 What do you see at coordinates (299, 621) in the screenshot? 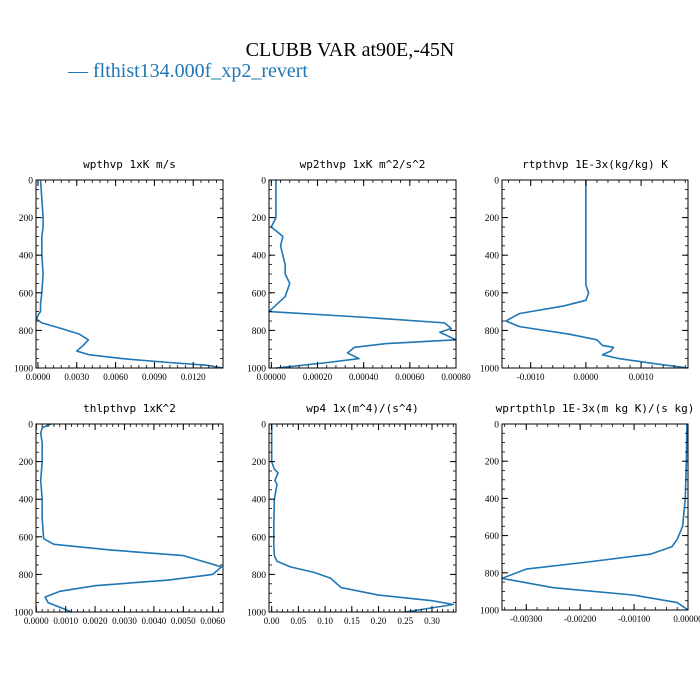
I see `x-tick-label: 0.05` at bounding box center [299, 621].